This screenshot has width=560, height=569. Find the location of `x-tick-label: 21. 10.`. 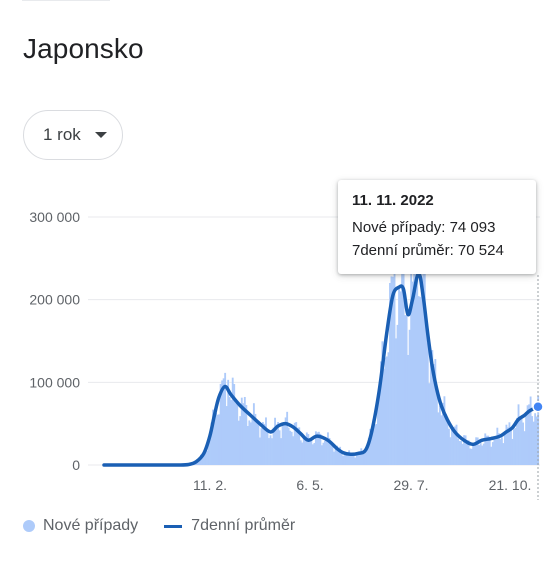

x-tick-label: 21. 10. is located at coordinates (510, 485).